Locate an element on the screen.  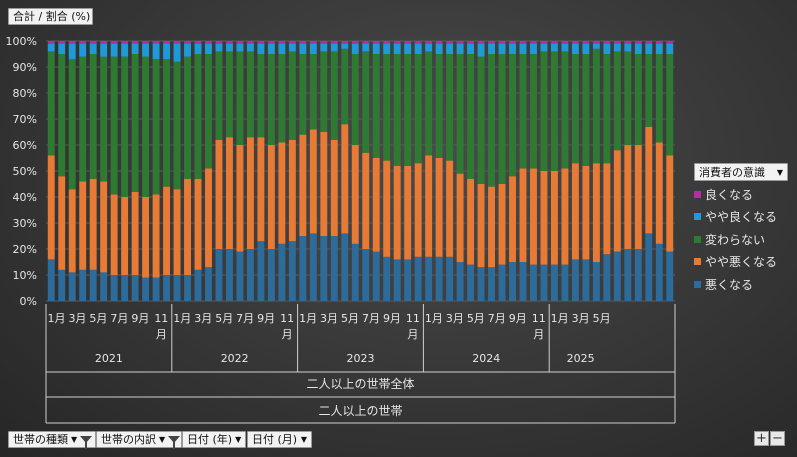
value-field-button: 合計 / 割合 (%) is located at coordinates (50, 16).